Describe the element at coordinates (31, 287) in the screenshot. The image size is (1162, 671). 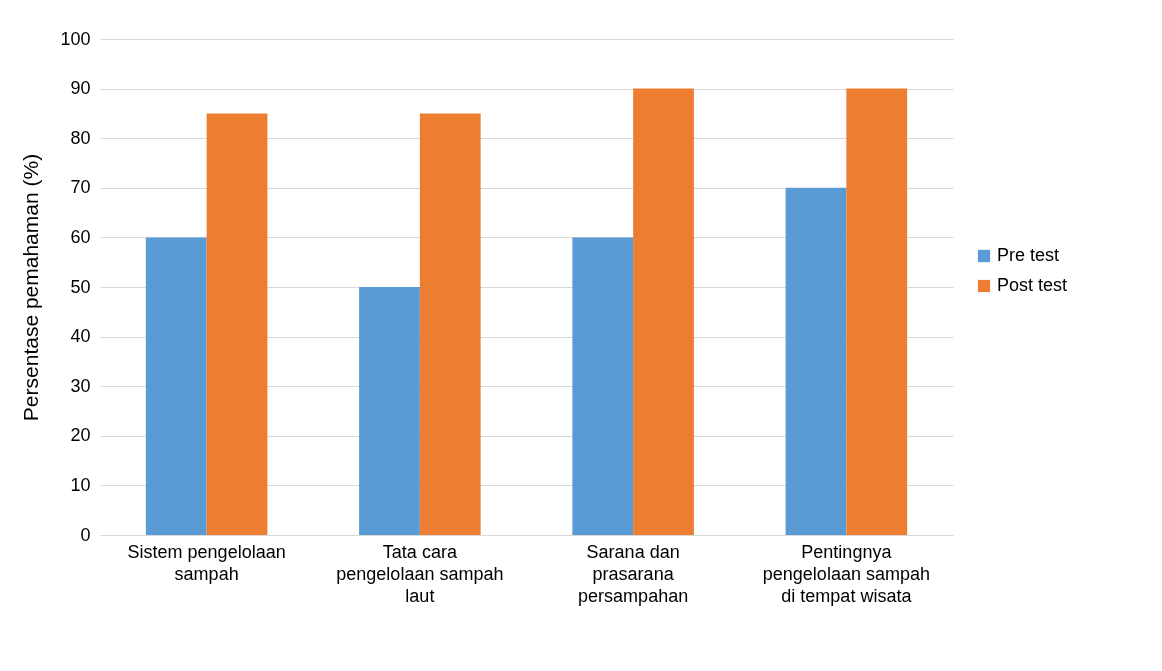
I see `y-axis-title: Persentase pemahaman (%)` at that location.